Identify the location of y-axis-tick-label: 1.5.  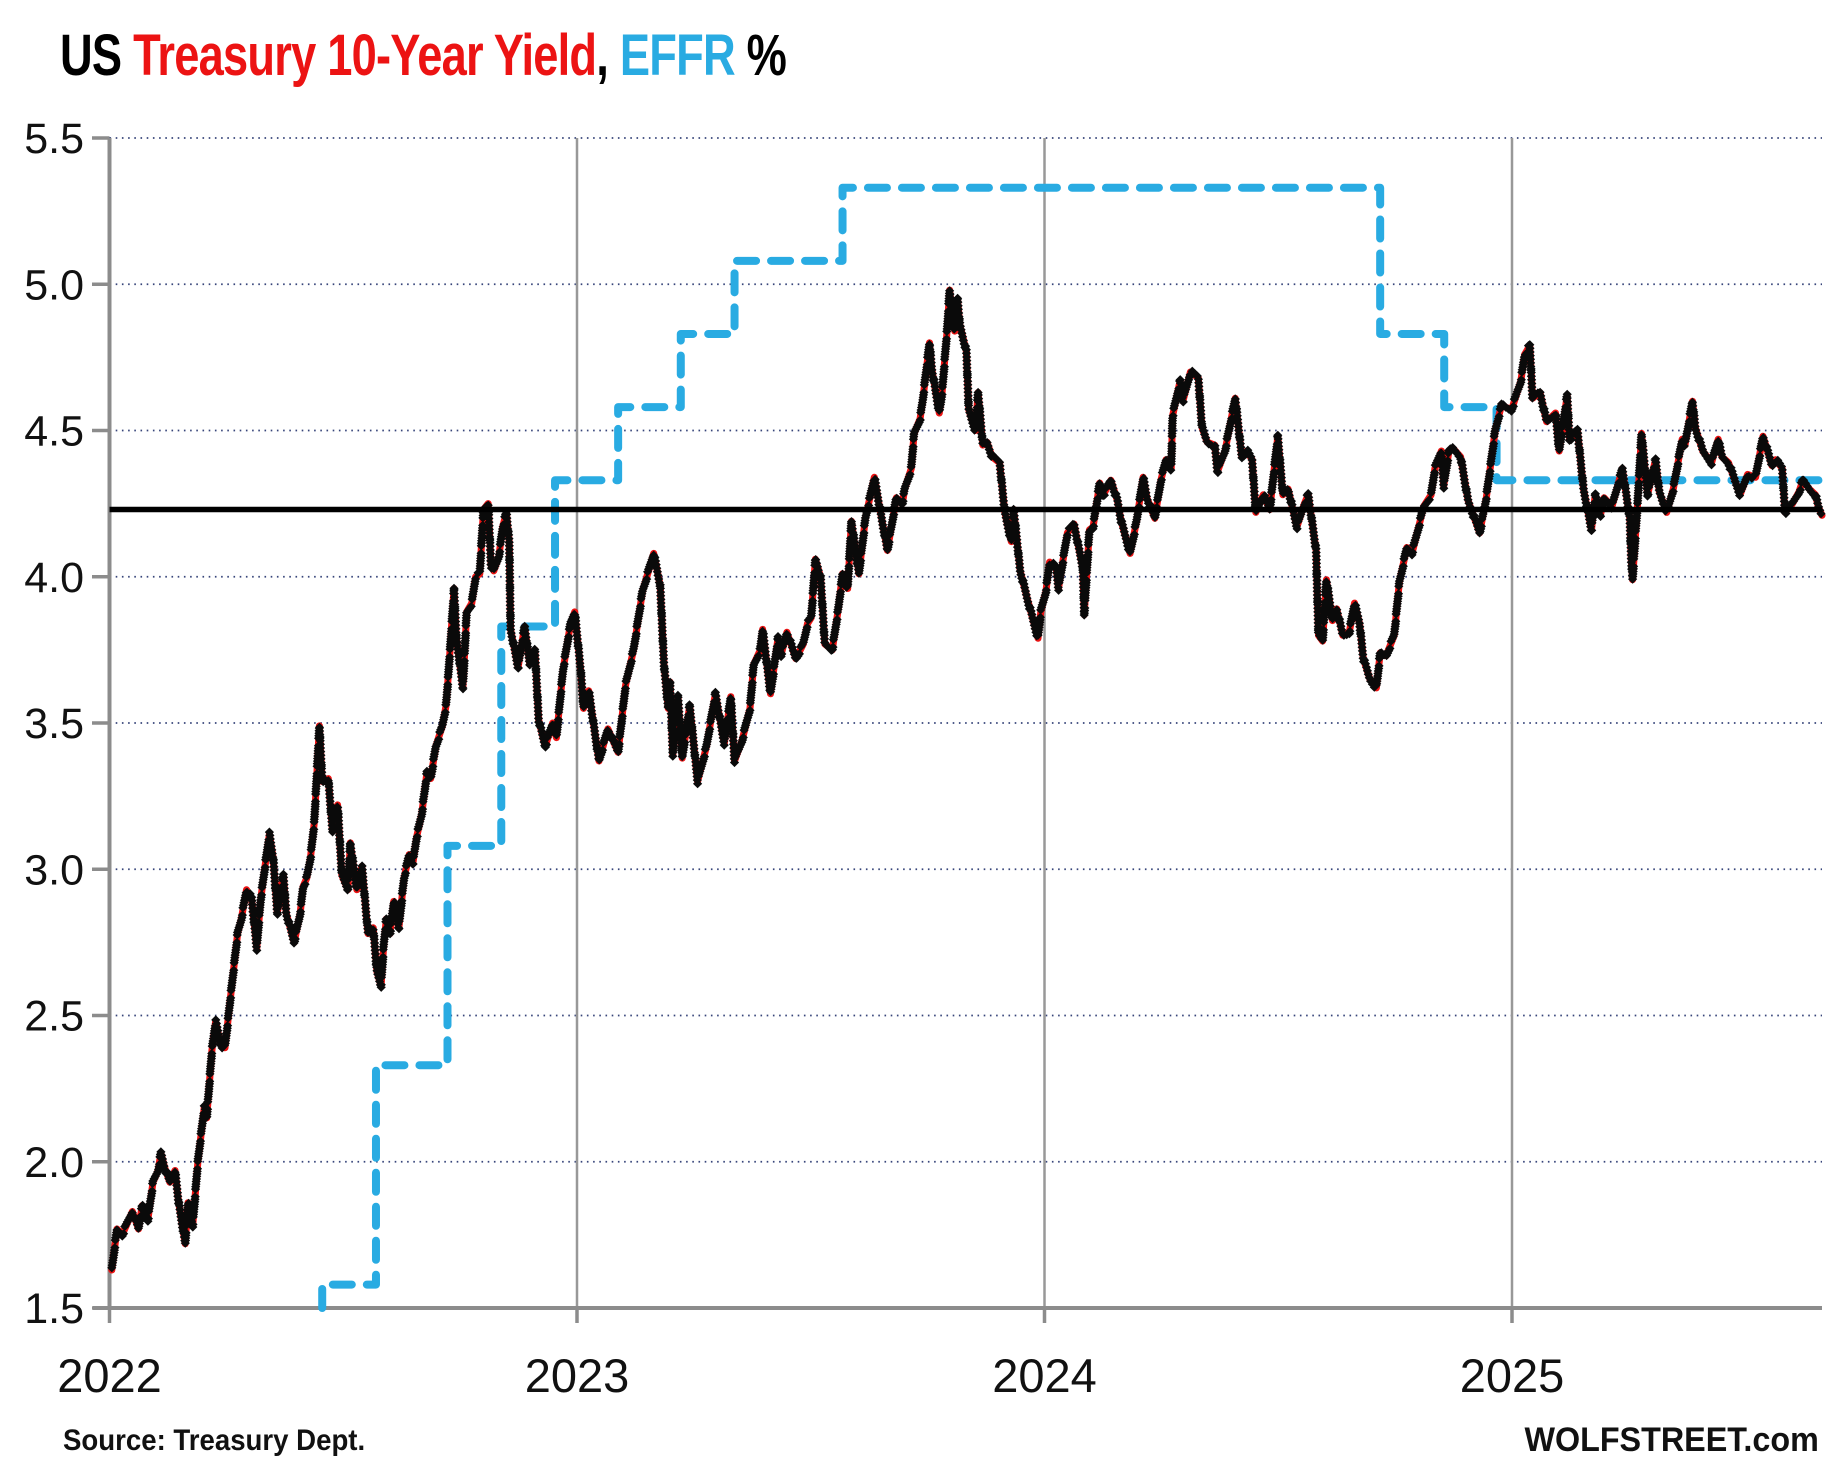
(54, 1309).